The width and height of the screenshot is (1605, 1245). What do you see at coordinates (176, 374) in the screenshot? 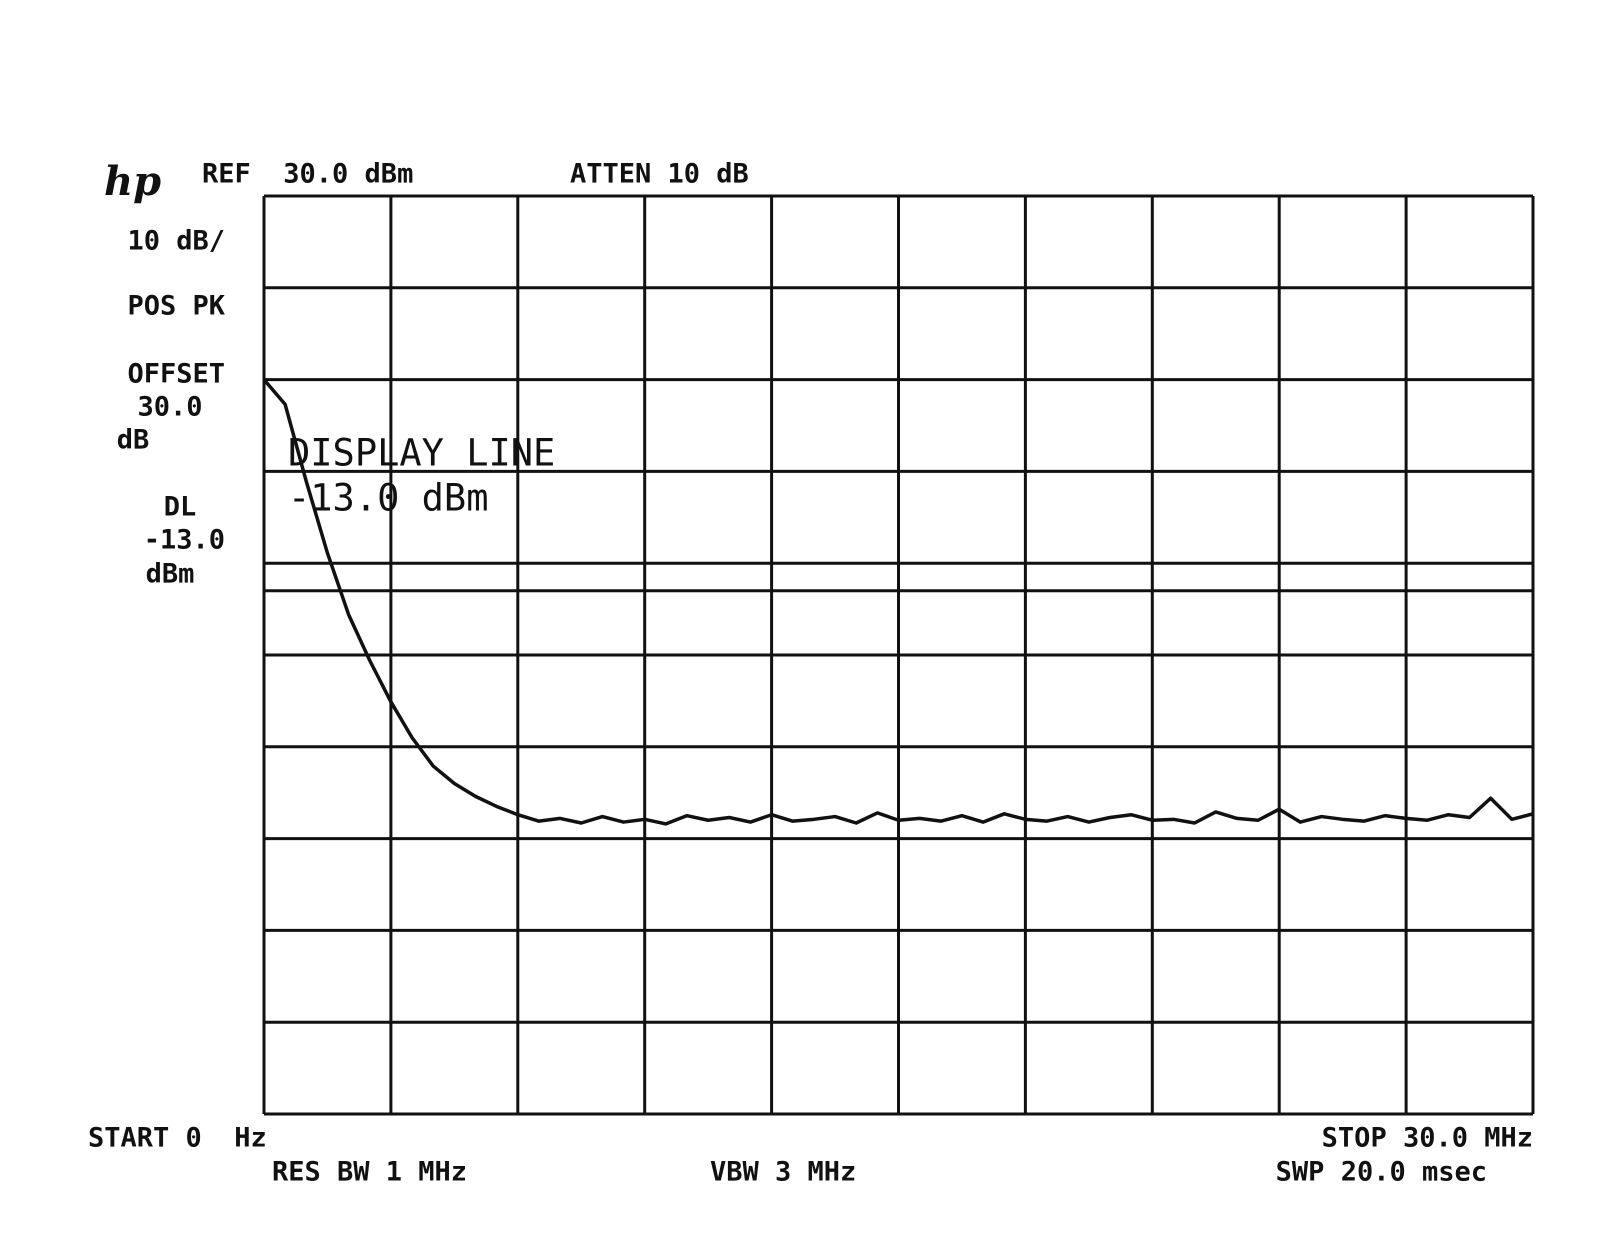
I see `side-label: OFFSET` at bounding box center [176, 374].